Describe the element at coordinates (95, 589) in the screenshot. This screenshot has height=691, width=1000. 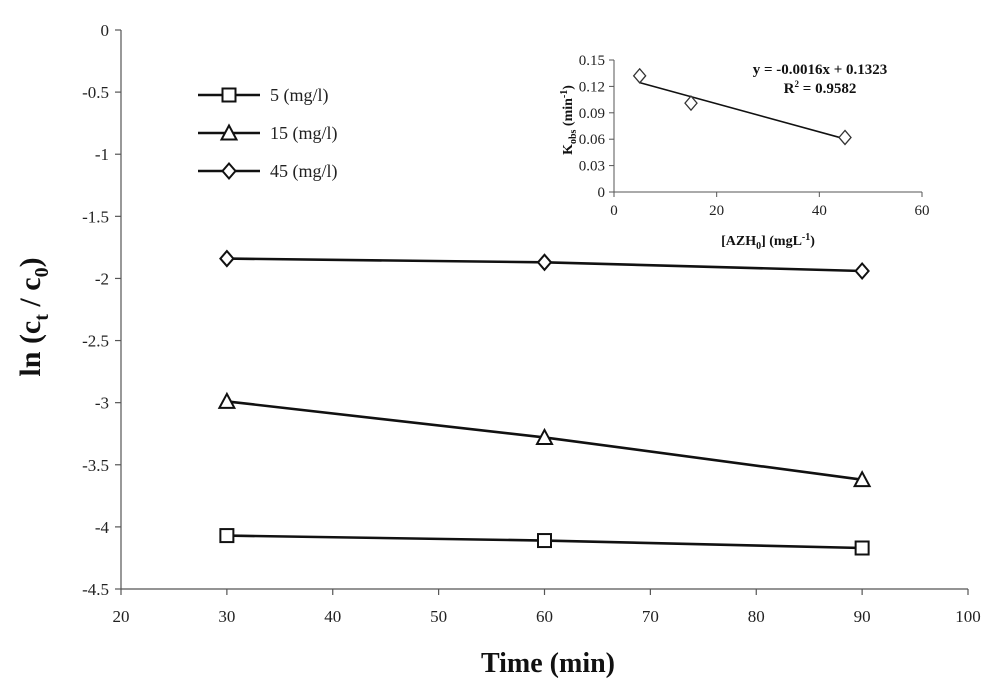
I see `y-tick-label: -4.5` at that location.